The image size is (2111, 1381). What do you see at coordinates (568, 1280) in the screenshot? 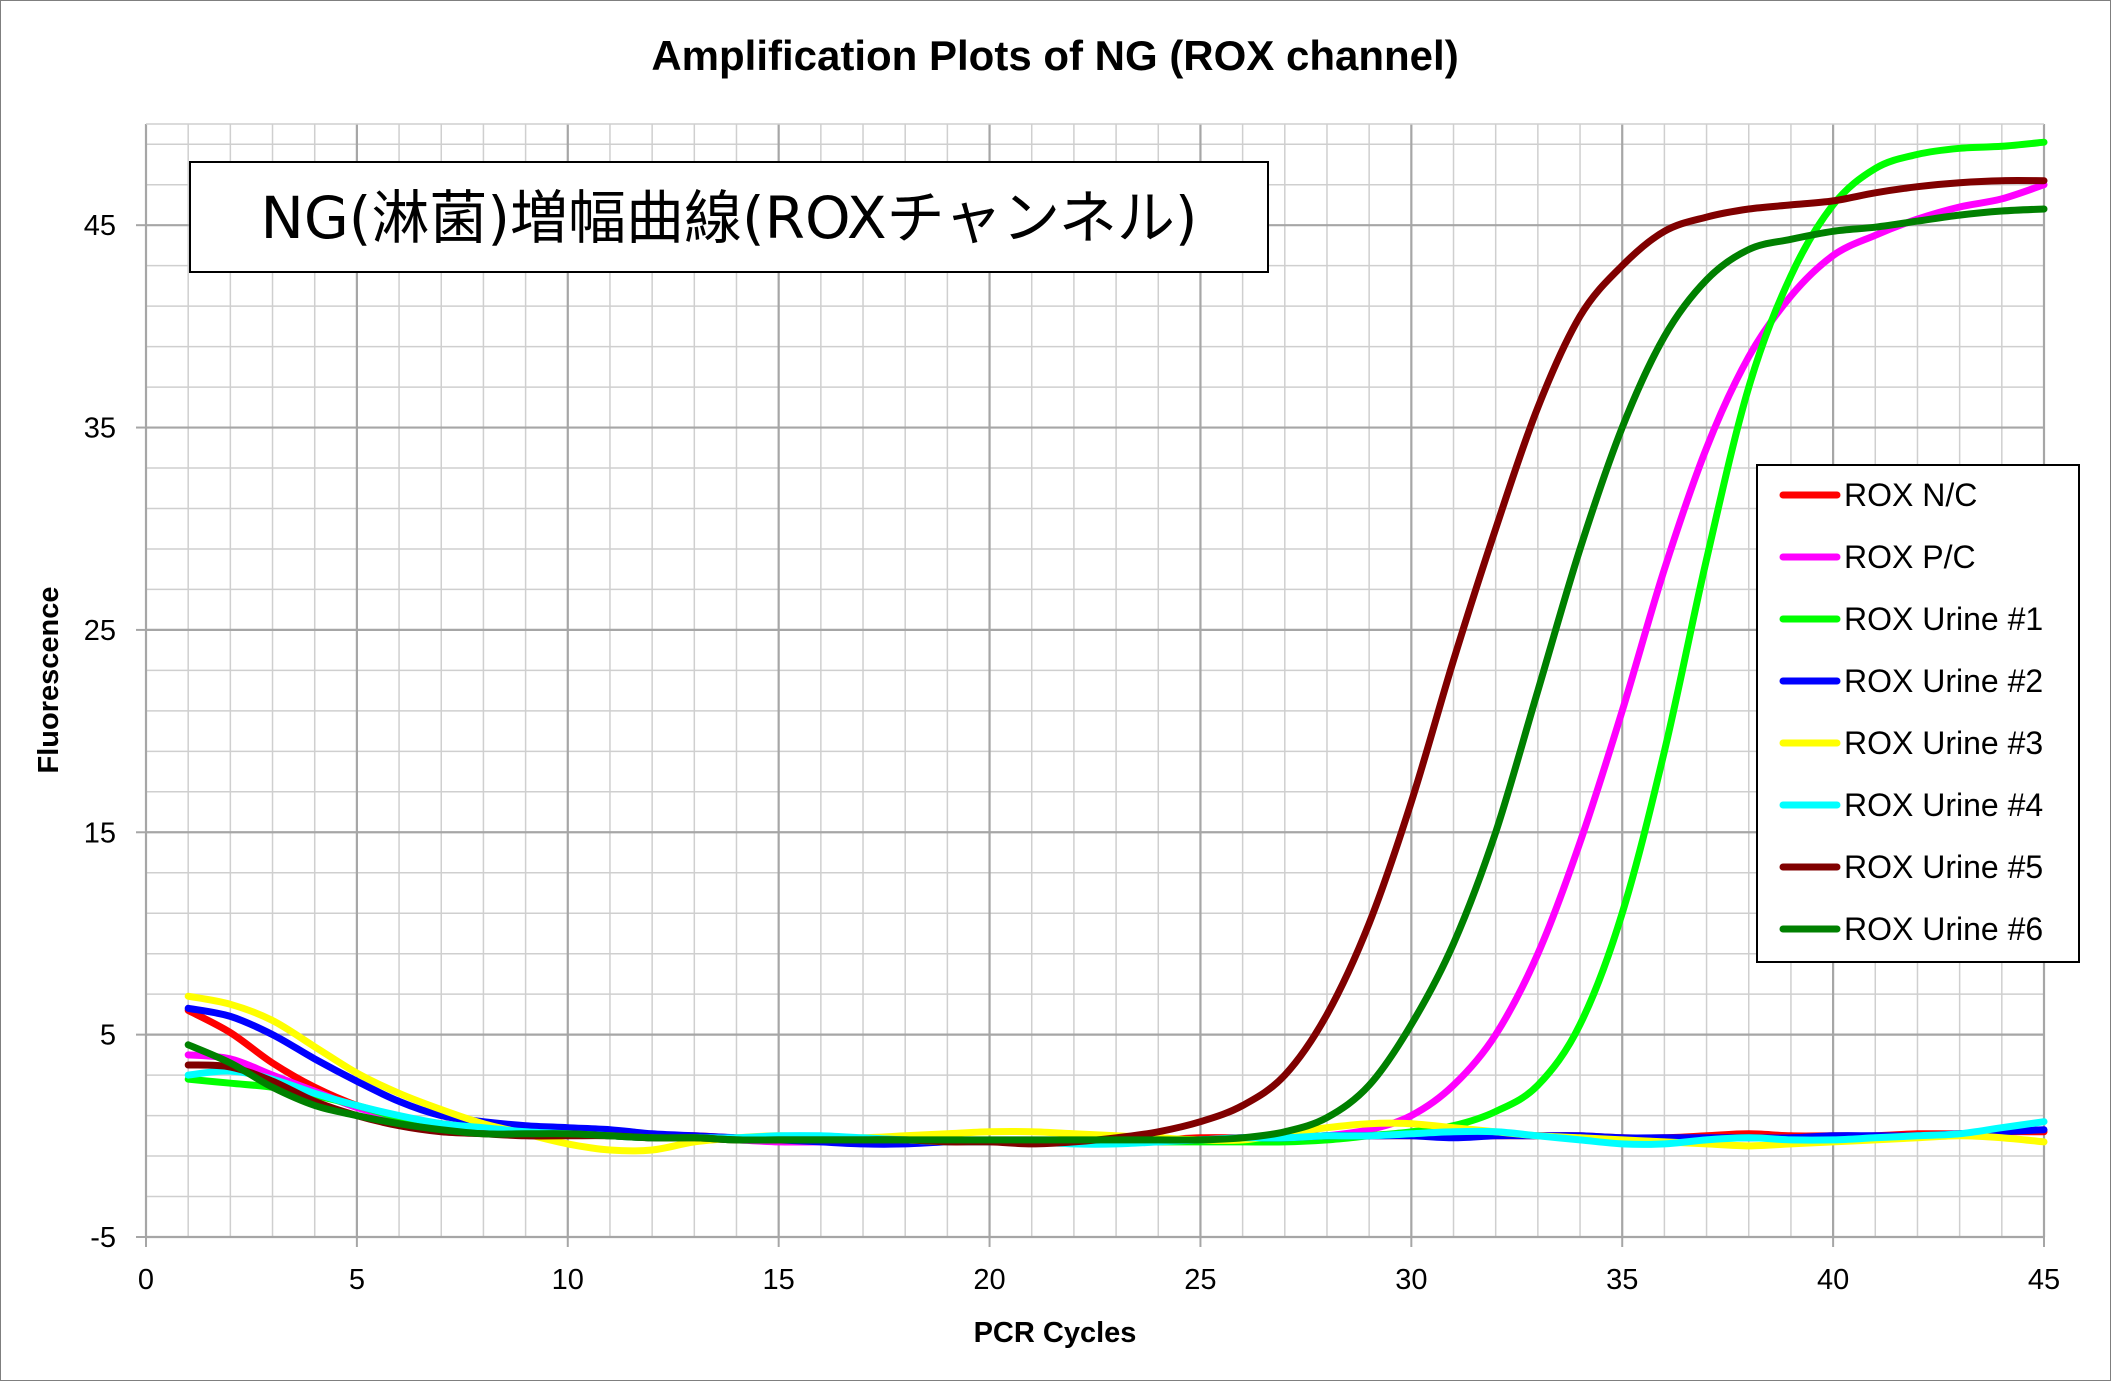
I see `x-tick-label: 10` at bounding box center [568, 1280].